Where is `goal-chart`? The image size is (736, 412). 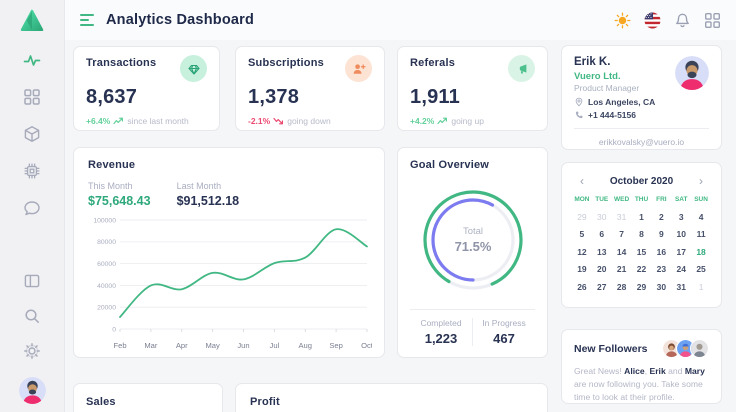 goal-chart is located at coordinates (473, 240).